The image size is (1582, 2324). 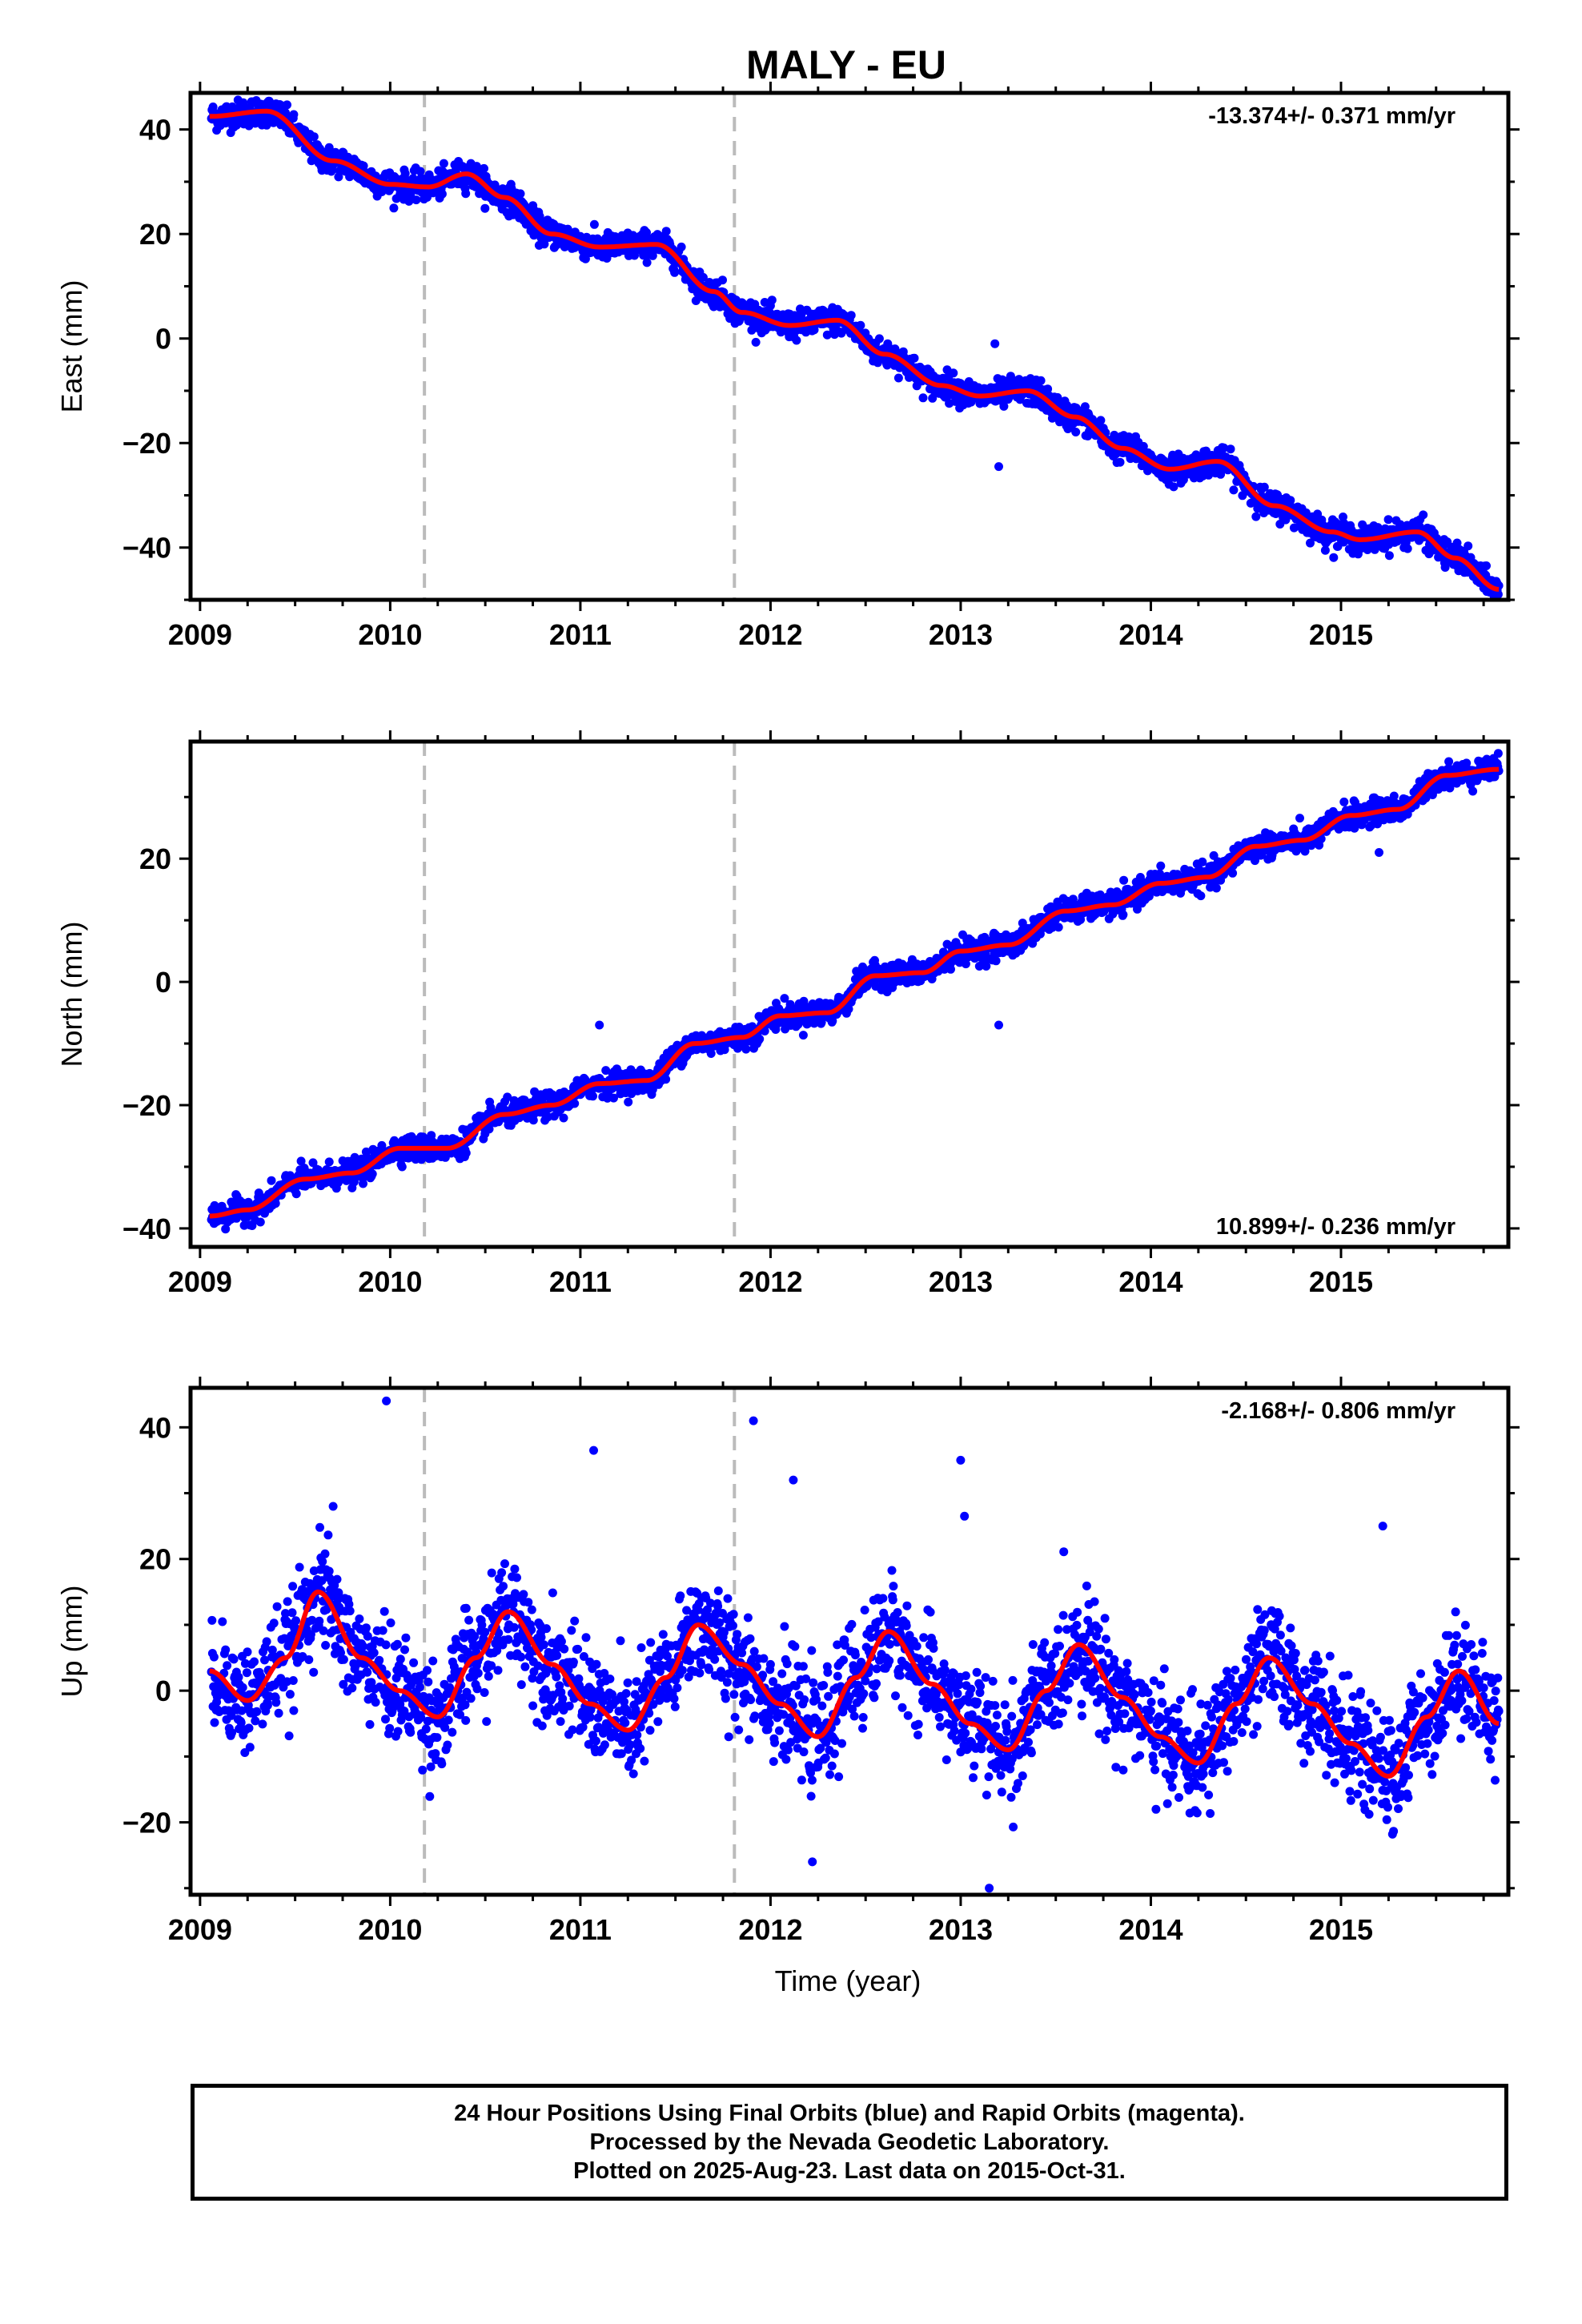 I want to click on east-y-tick-label: −40, so click(x=146, y=548).